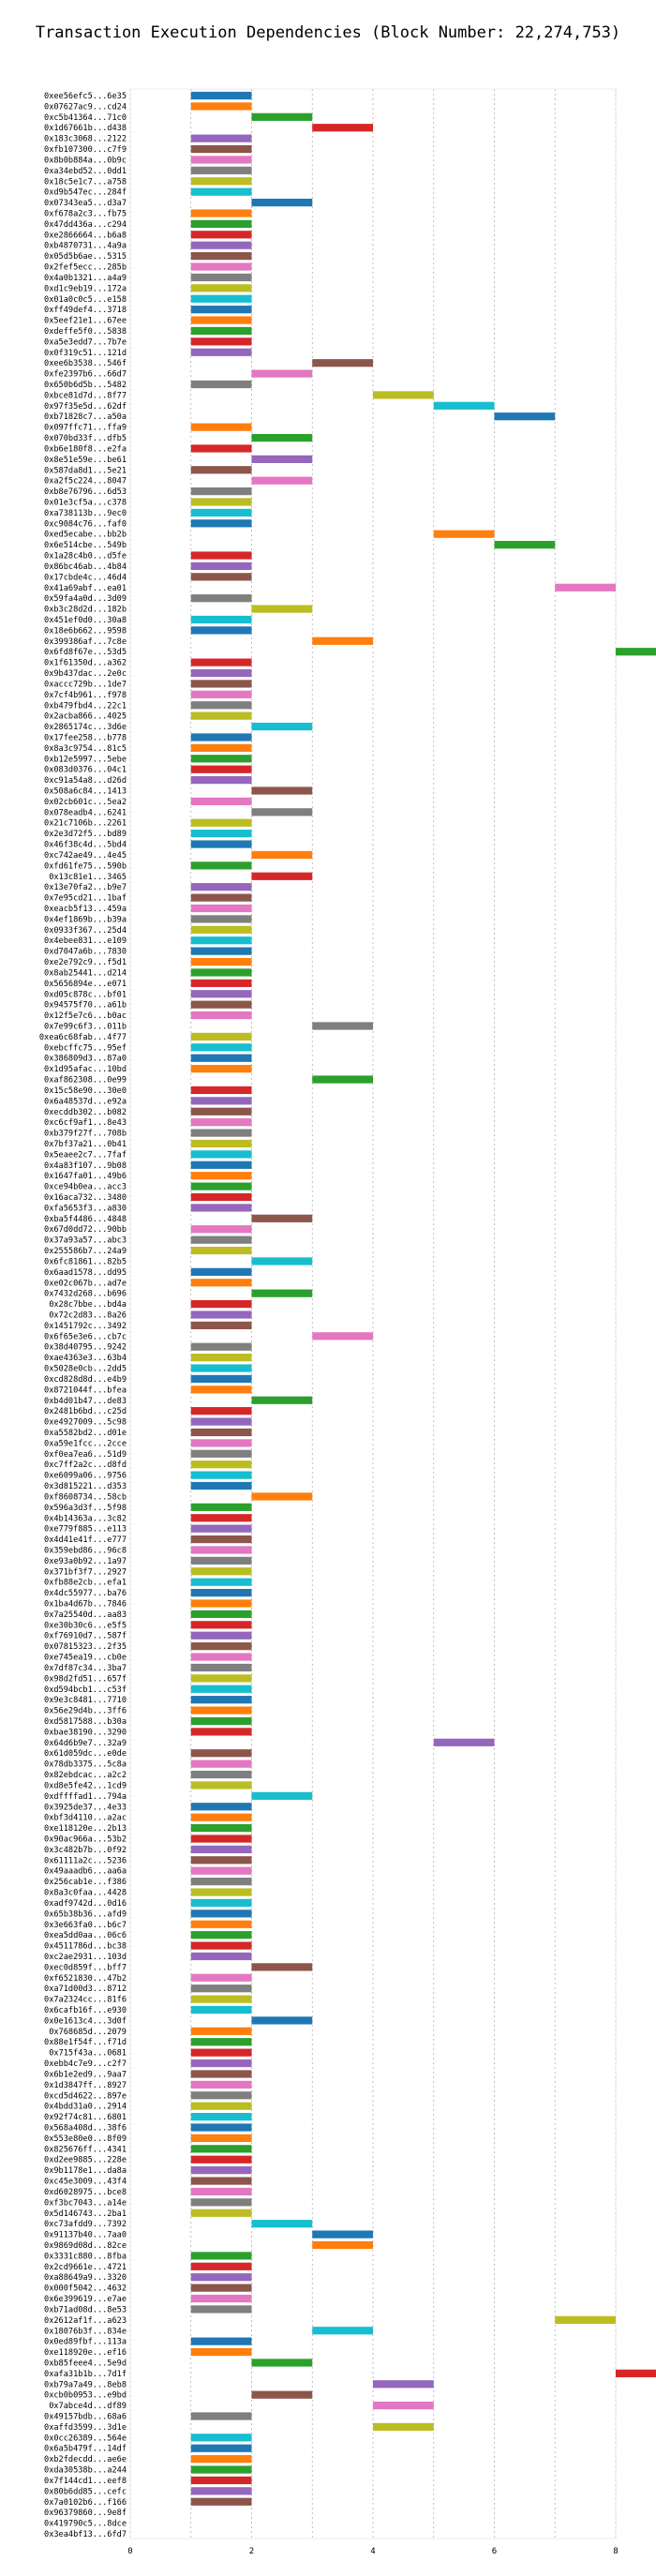 Image resolution: width=656 pixels, height=2576 pixels. What do you see at coordinates (83, 1038) in the screenshot?
I see `y-tick-label: 0xea6c68fab...4f77` at bounding box center [83, 1038].